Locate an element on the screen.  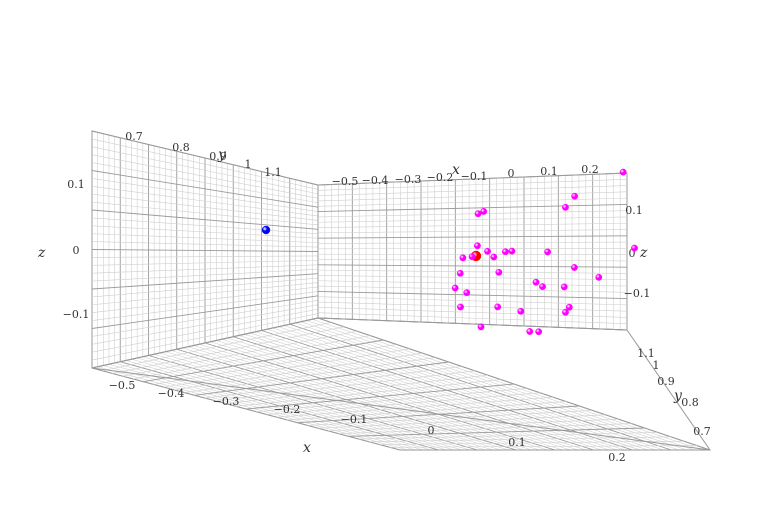
y-tick-right: 0.9 is located at coordinates (666, 381).